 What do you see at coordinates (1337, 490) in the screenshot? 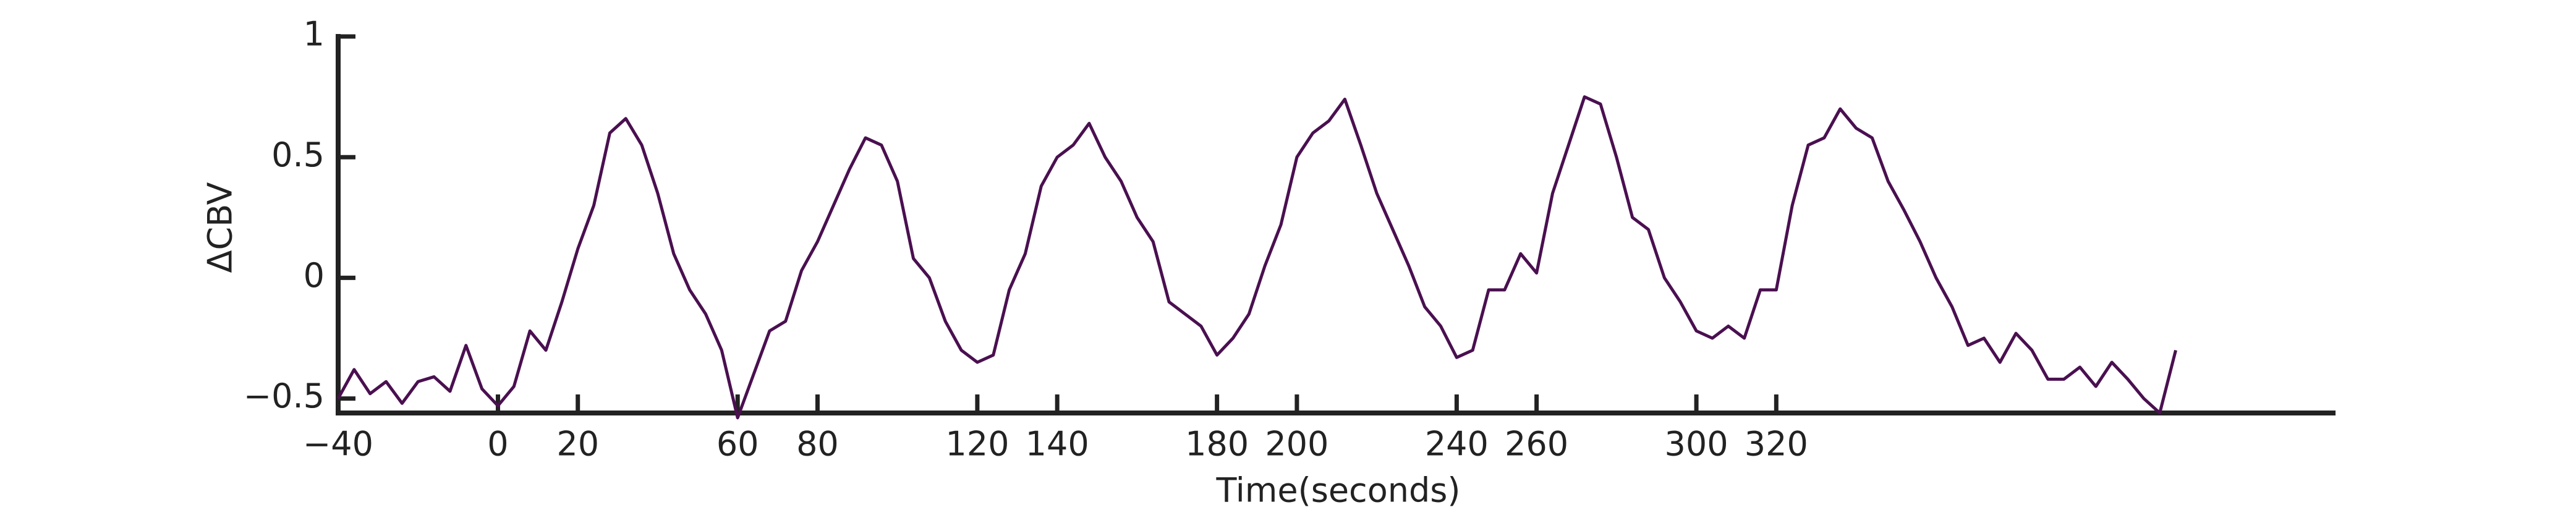
I see `x-axis-label: Time(seconds)` at bounding box center [1337, 490].